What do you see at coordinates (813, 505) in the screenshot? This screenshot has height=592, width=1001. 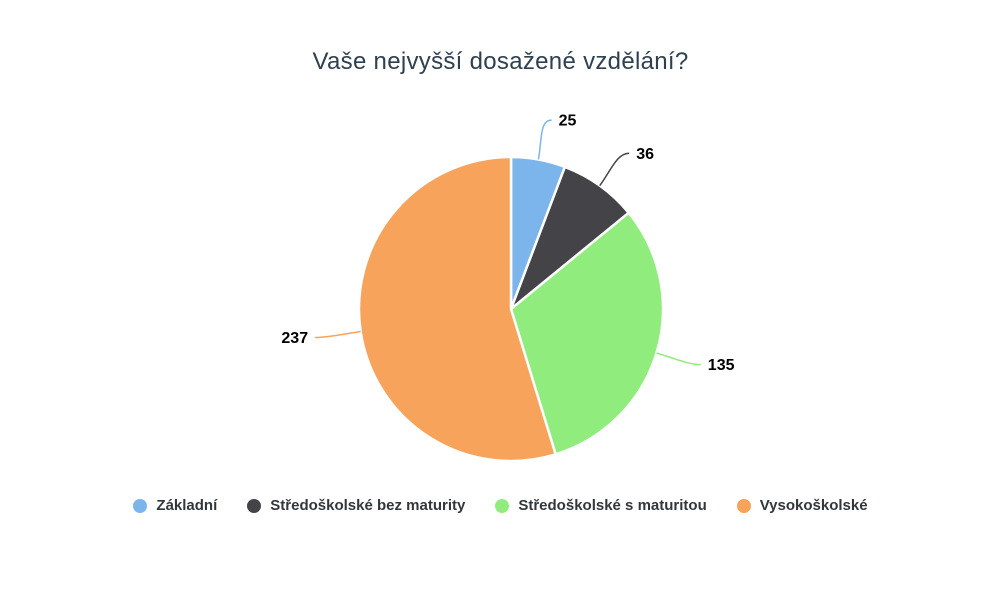 I see `legend-label: Vysokoškolské` at bounding box center [813, 505].